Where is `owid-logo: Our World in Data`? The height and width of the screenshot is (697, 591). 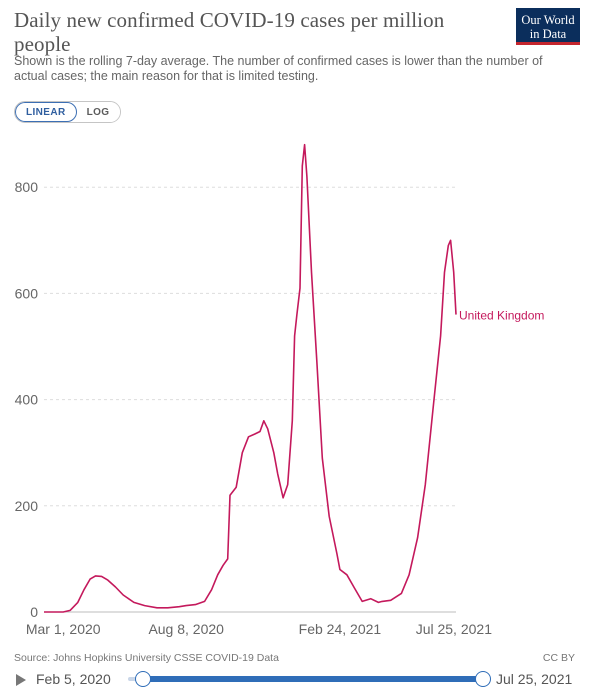
owid-logo: Our World in Data is located at coordinates (548, 26).